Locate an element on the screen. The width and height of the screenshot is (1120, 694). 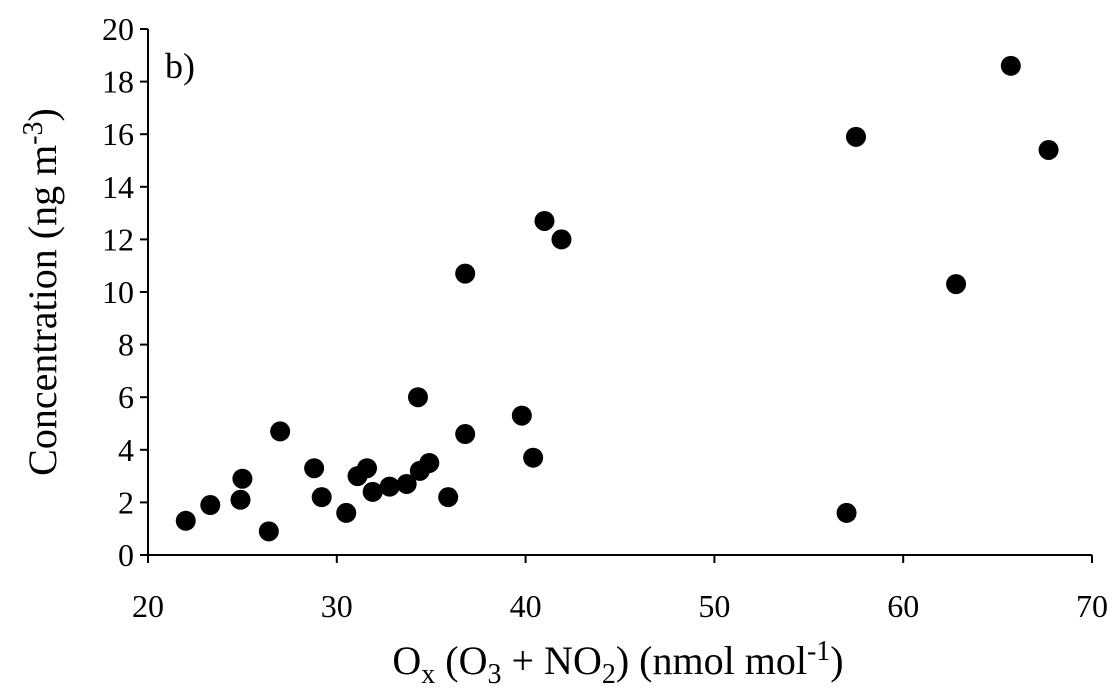
y-tick-label: 18 is located at coordinates (118, 82).